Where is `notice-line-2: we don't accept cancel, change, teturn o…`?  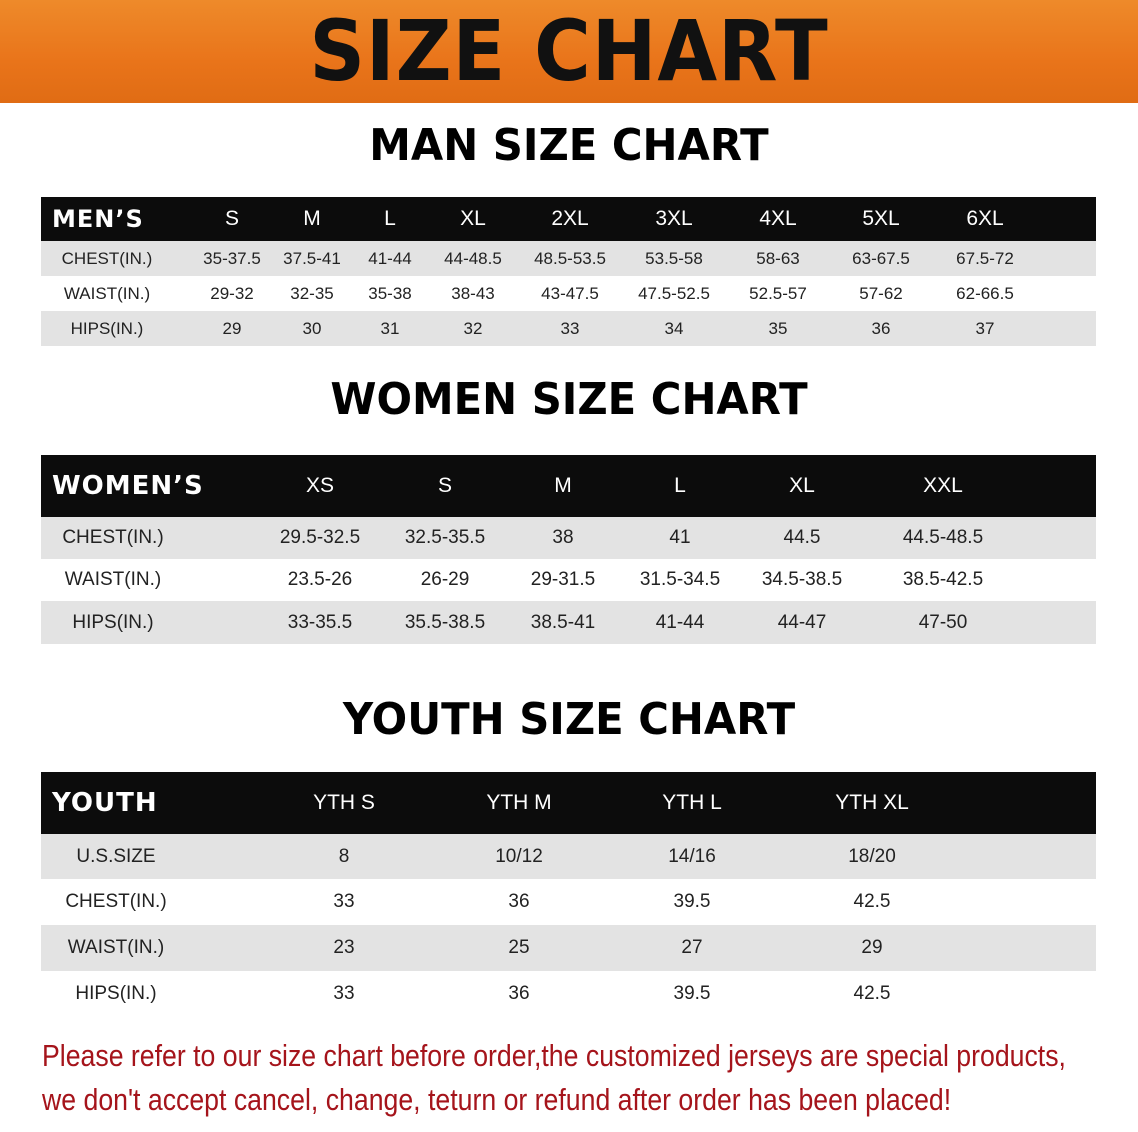 notice-line-2: we don't accept cancel, change, teturn o… is located at coordinates (497, 1099).